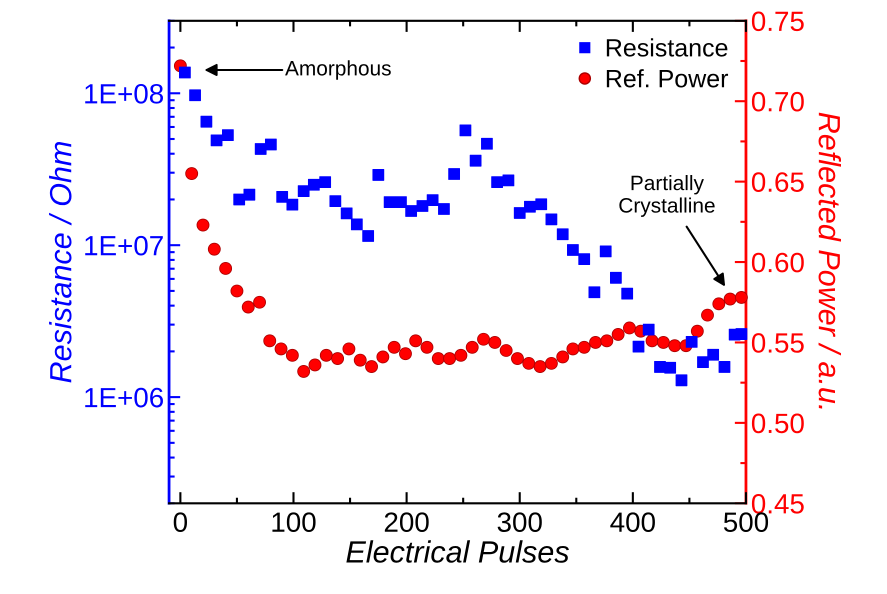 This screenshot has height=594, width=887. What do you see at coordinates (124, 398) in the screenshot?
I see `y-tick-label: 1E+06` at bounding box center [124, 398].